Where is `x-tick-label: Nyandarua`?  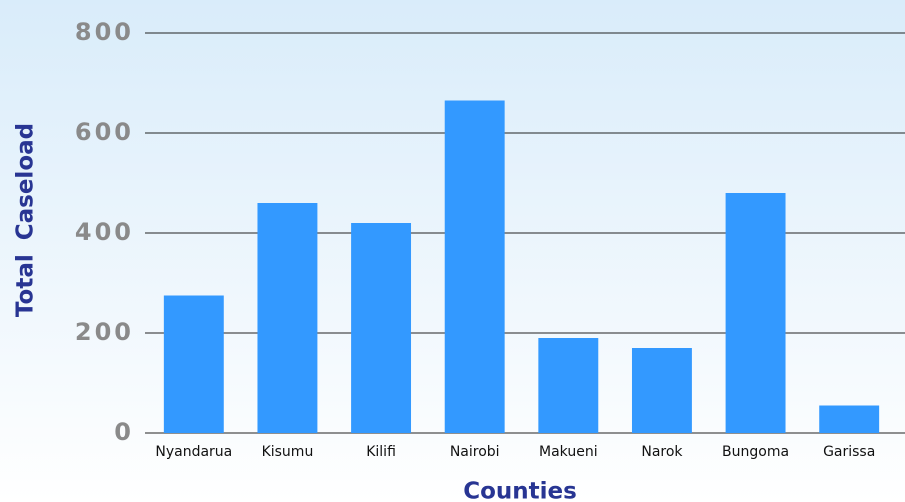 x-tick-label: Nyandarua is located at coordinates (193, 452).